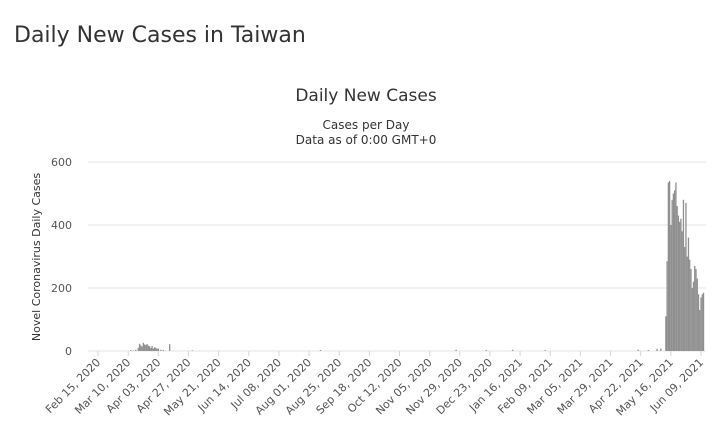 This screenshot has height=428, width=715. Describe the element at coordinates (68, 351) in the screenshot. I see `y-tick-label: 0` at that location.